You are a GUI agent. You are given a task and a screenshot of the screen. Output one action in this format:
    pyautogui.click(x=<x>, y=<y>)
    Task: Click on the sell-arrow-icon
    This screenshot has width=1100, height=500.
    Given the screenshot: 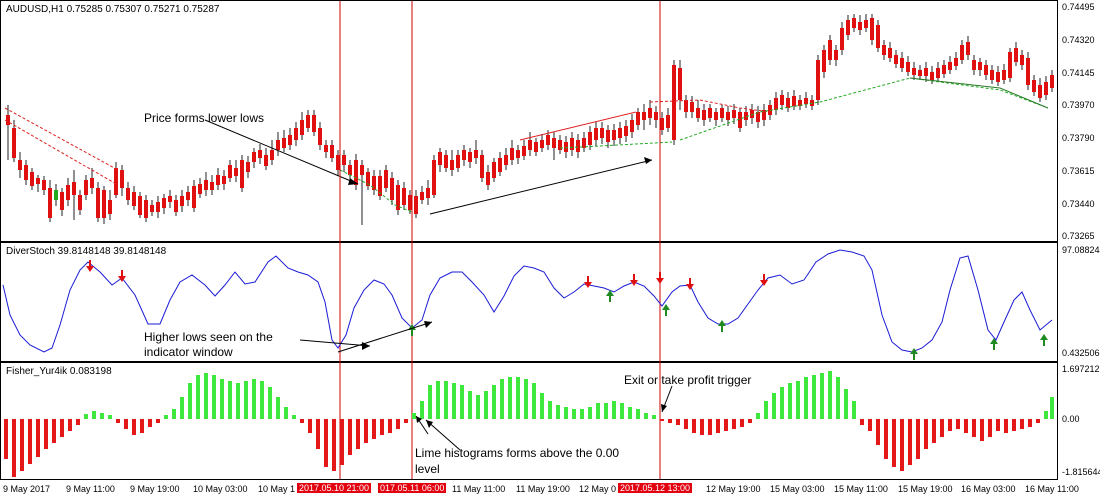 What is the action you would take?
    pyautogui.click(x=90, y=269)
    